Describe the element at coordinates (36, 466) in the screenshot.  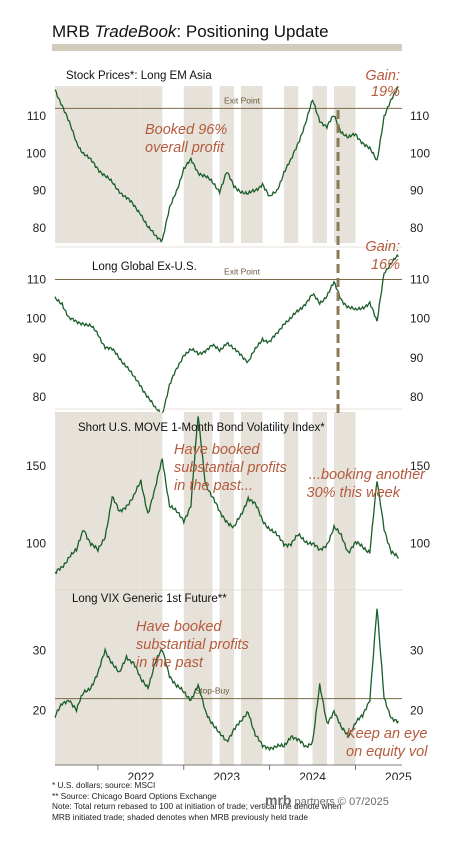
I see `y-tick-label-left: 150` at that location.